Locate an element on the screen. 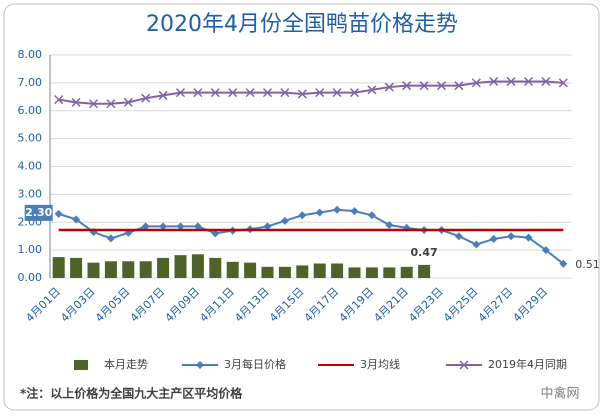 The height and width of the screenshot is (419, 604). data-label: 2.30 is located at coordinates (38, 212).